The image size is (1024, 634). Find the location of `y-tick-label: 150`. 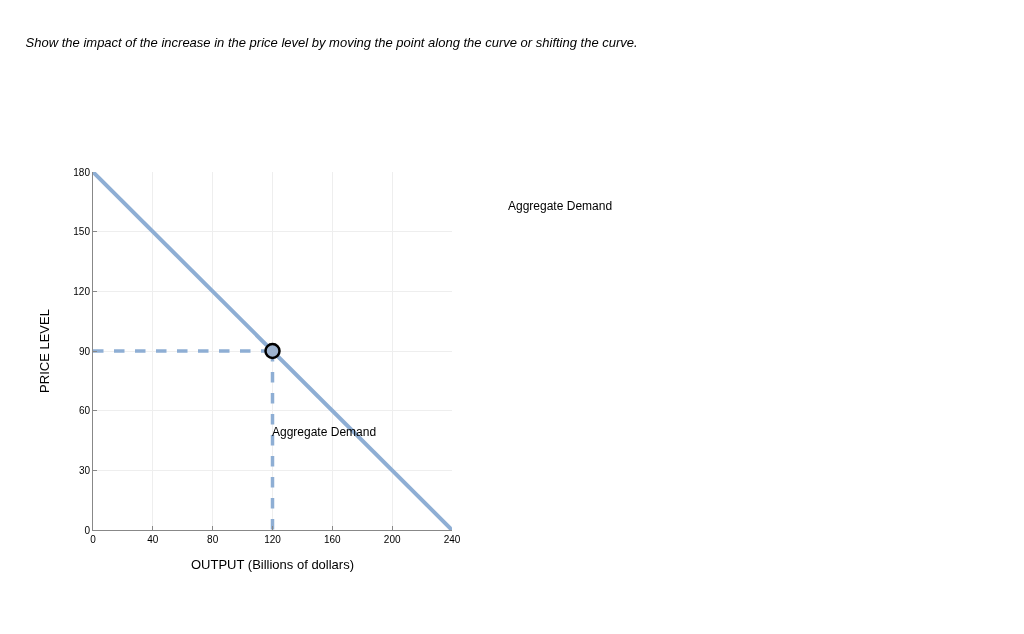

y-tick-label: 150 is located at coordinates (82, 232).